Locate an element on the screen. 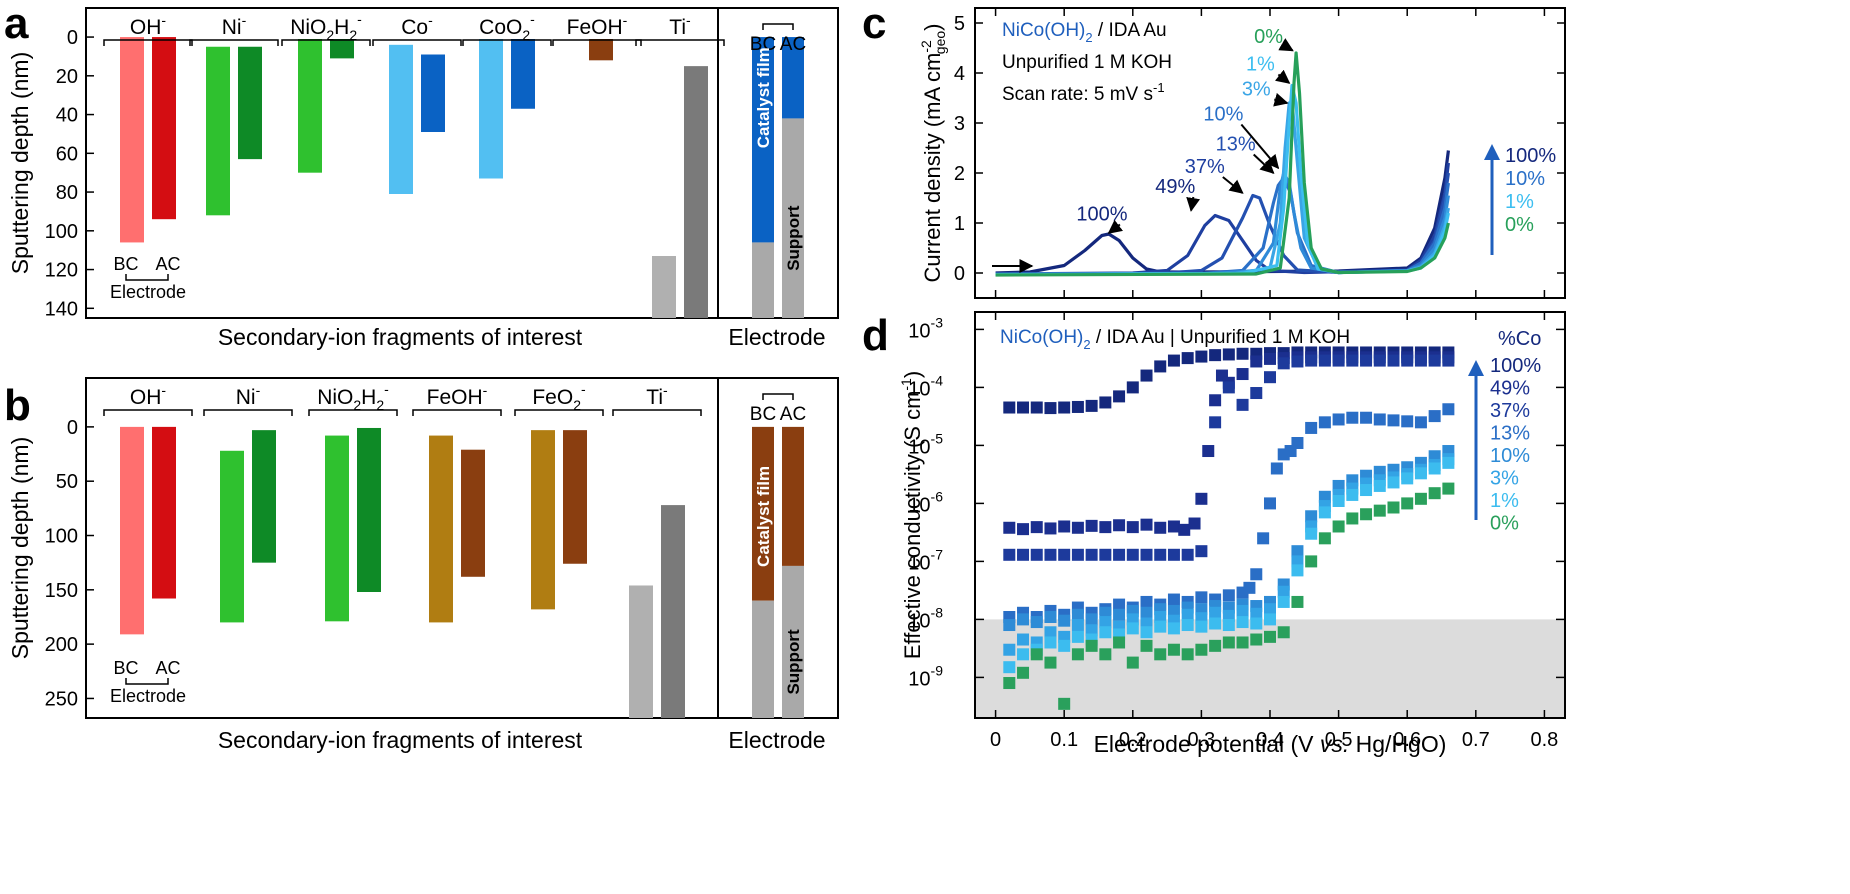 This screenshot has height=894, width=1850. b-ytick-label: 200 is located at coordinates (61, 645).